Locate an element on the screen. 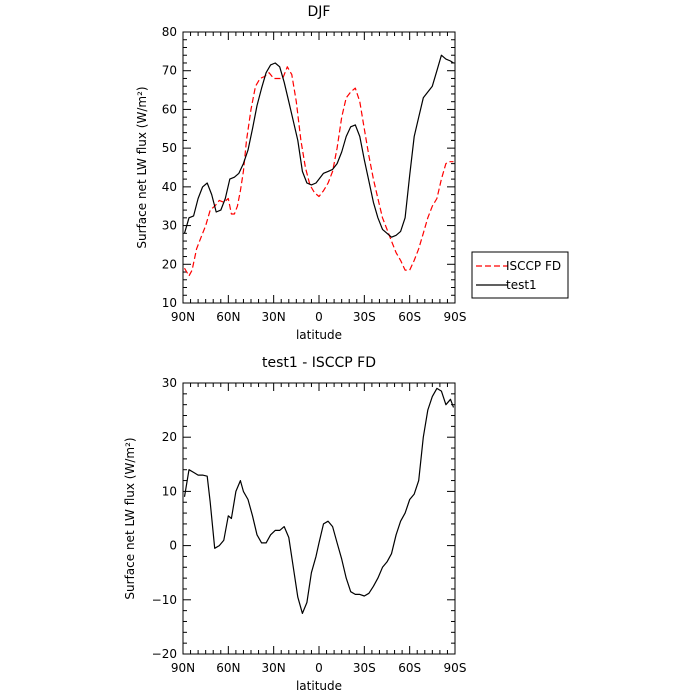 The image size is (700, 700). top-x-tick-label: 90S is located at coordinates (455, 317).